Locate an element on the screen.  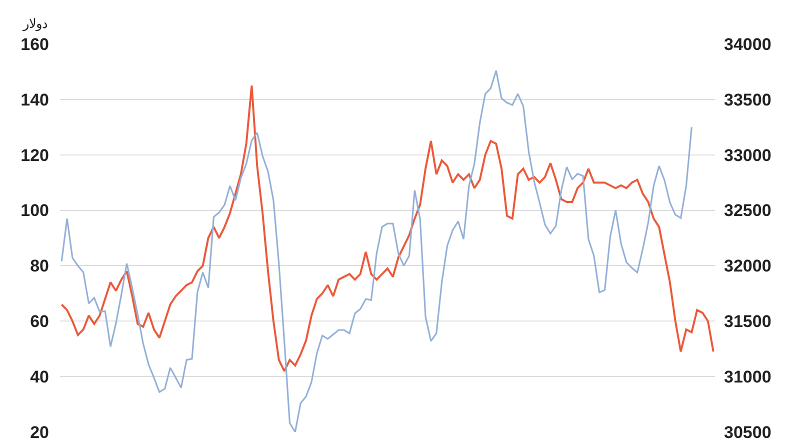
y2-tick-label: 31000 is located at coordinates (748, 377).